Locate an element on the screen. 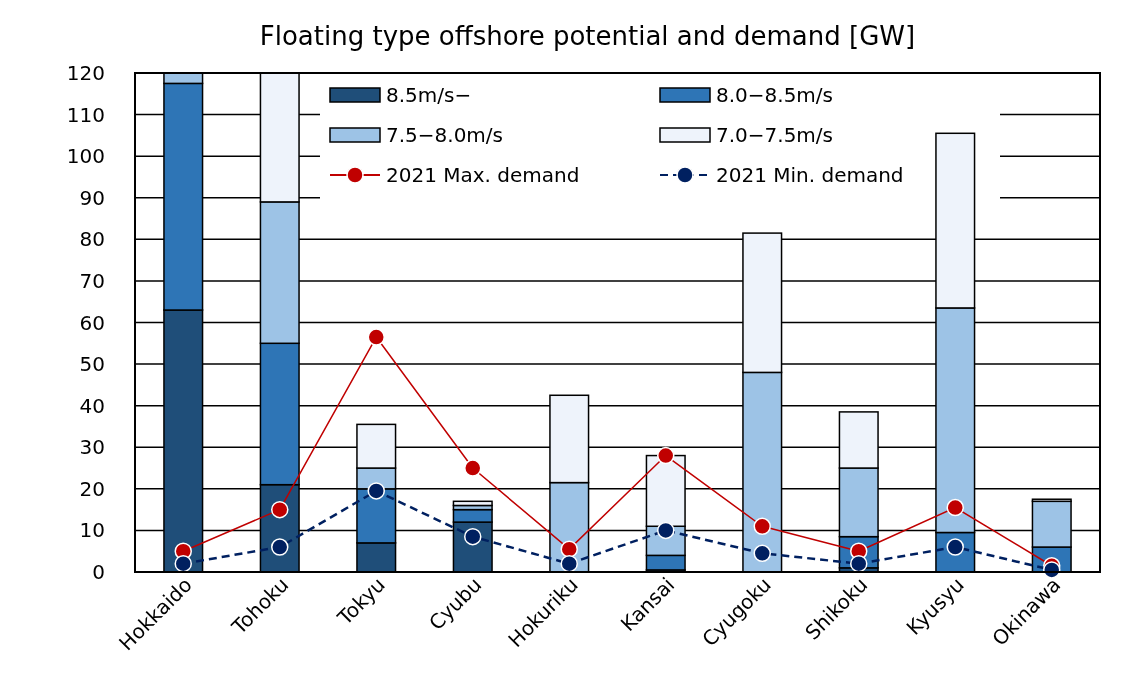  y-tick-label: 60 is located at coordinates (92, 322).